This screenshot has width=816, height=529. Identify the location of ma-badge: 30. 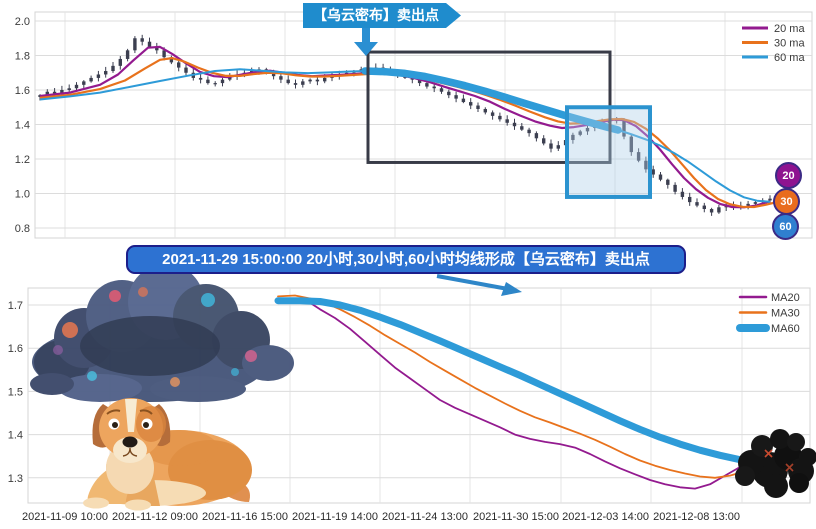
(786, 201).